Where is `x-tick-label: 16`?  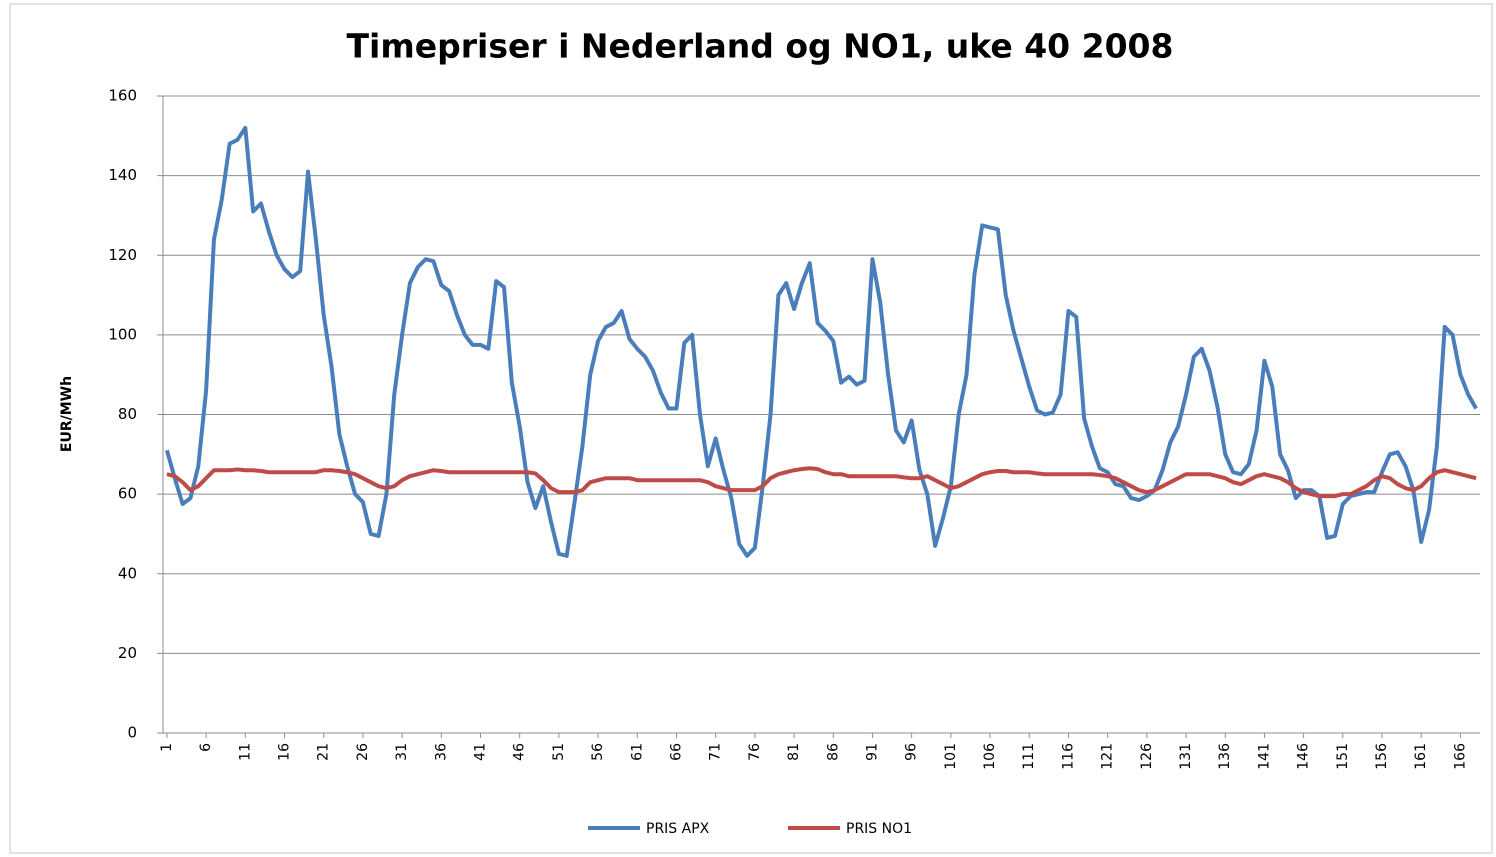
x-tick-label: 16 is located at coordinates (285, 752).